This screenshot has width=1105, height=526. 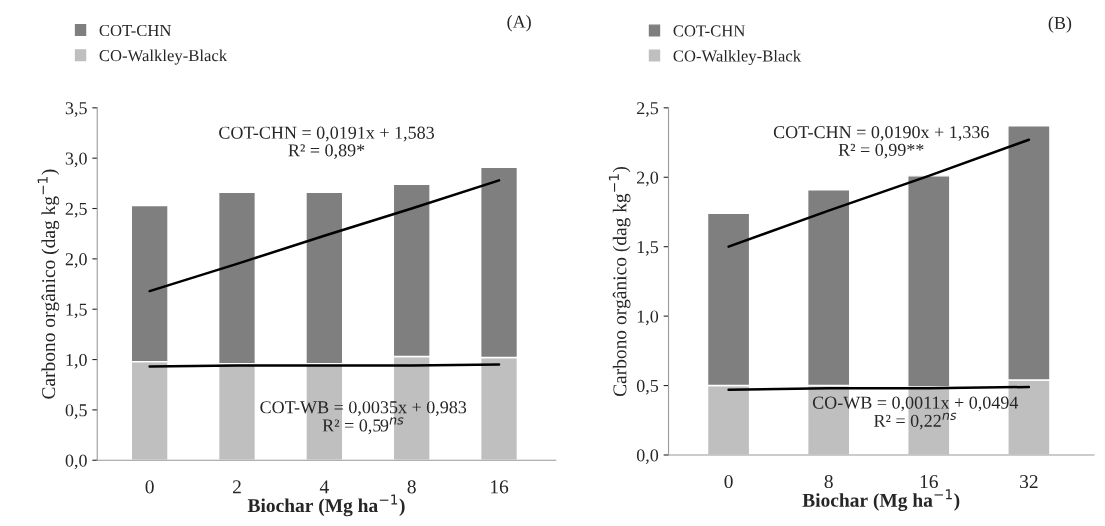 What do you see at coordinates (324, 487) in the screenshot?
I see `x-tick-label: 4` at bounding box center [324, 487].